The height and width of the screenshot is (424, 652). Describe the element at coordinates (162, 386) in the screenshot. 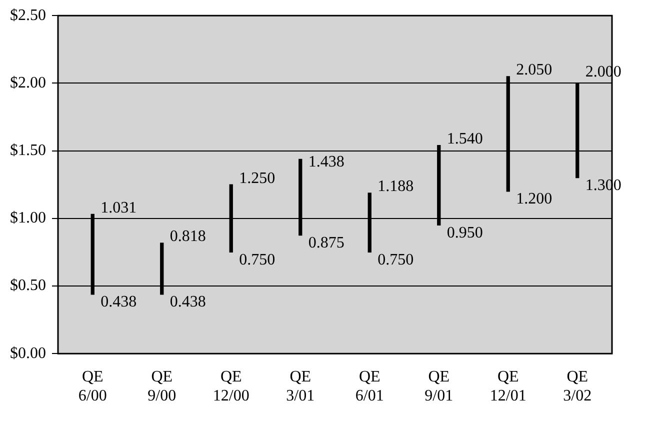

I see `x-tick-label: QE 9/00` at that location.